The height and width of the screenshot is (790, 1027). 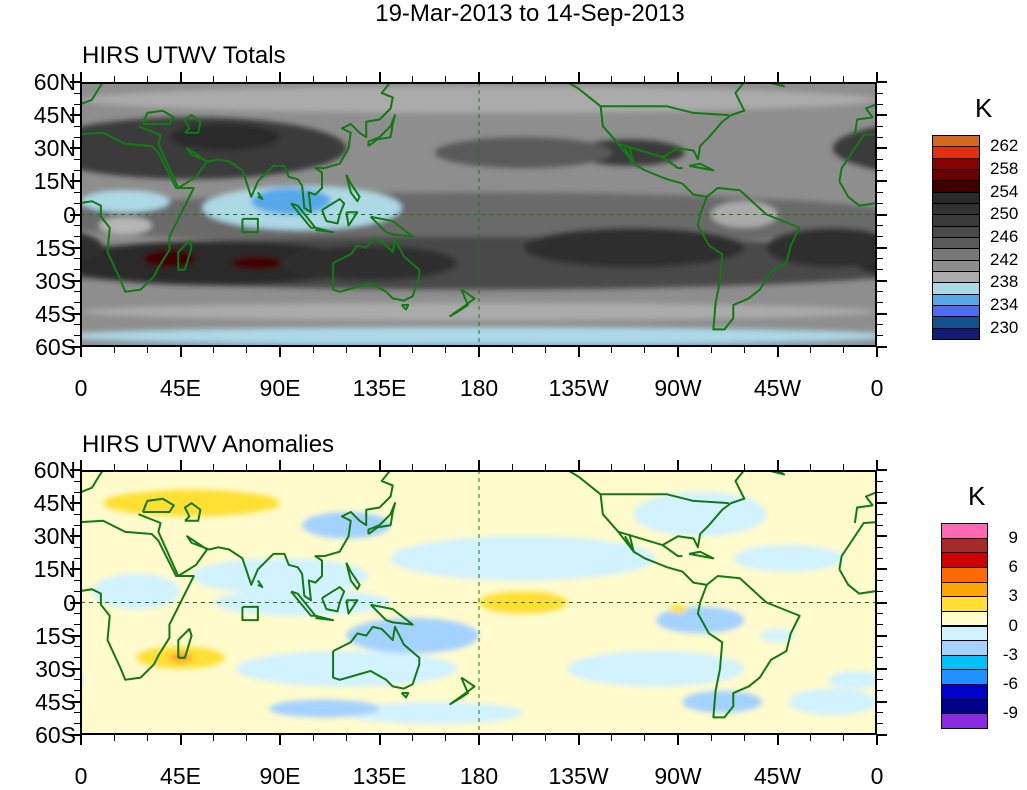 What do you see at coordinates (1010, 654) in the screenshot?
I see `colorbar-label: -3` at bounding box center [1010, 654].